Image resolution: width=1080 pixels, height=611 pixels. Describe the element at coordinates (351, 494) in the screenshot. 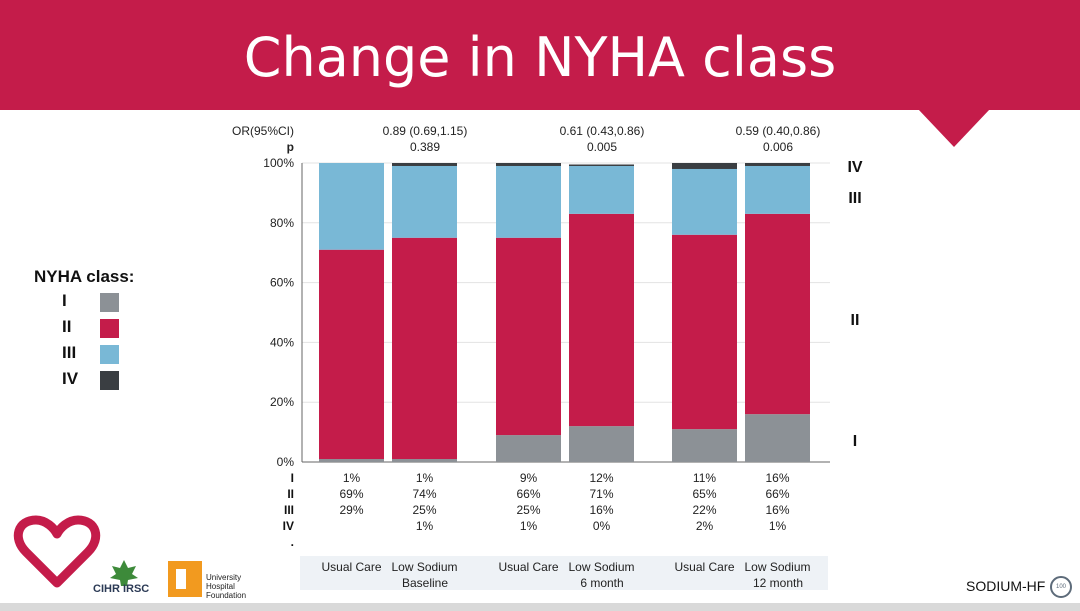

I see `data-label: 69%` at that location.